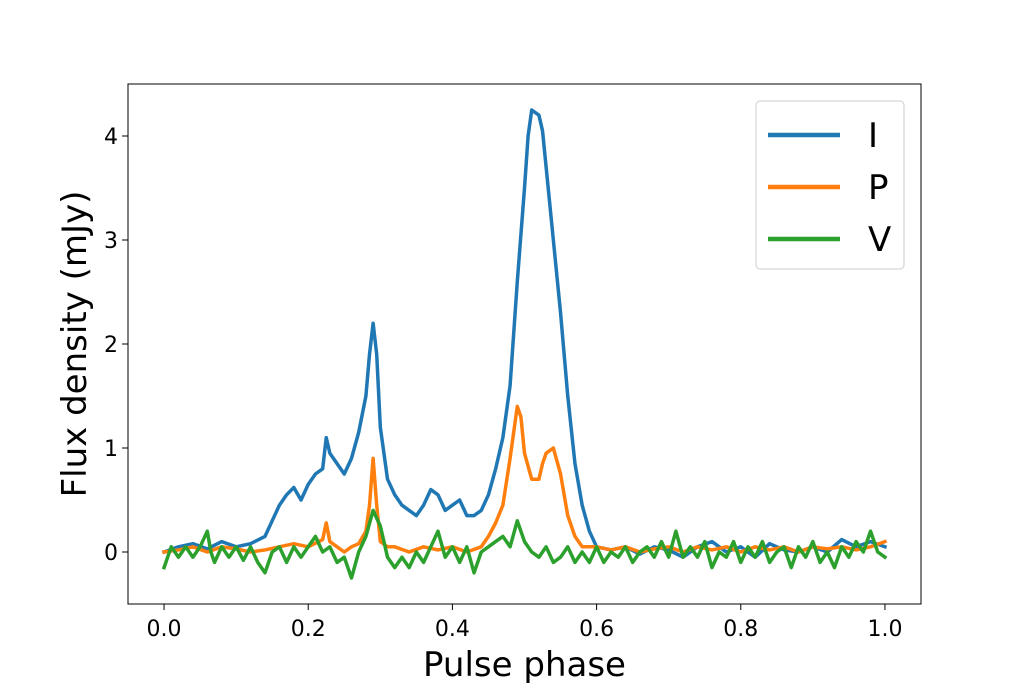 Image resolution: width=1024 pixels, height=688 pixels. Describe the element at coordinates (111, 553) in the screenshot. I see `y-tick-label: 0` at that location.